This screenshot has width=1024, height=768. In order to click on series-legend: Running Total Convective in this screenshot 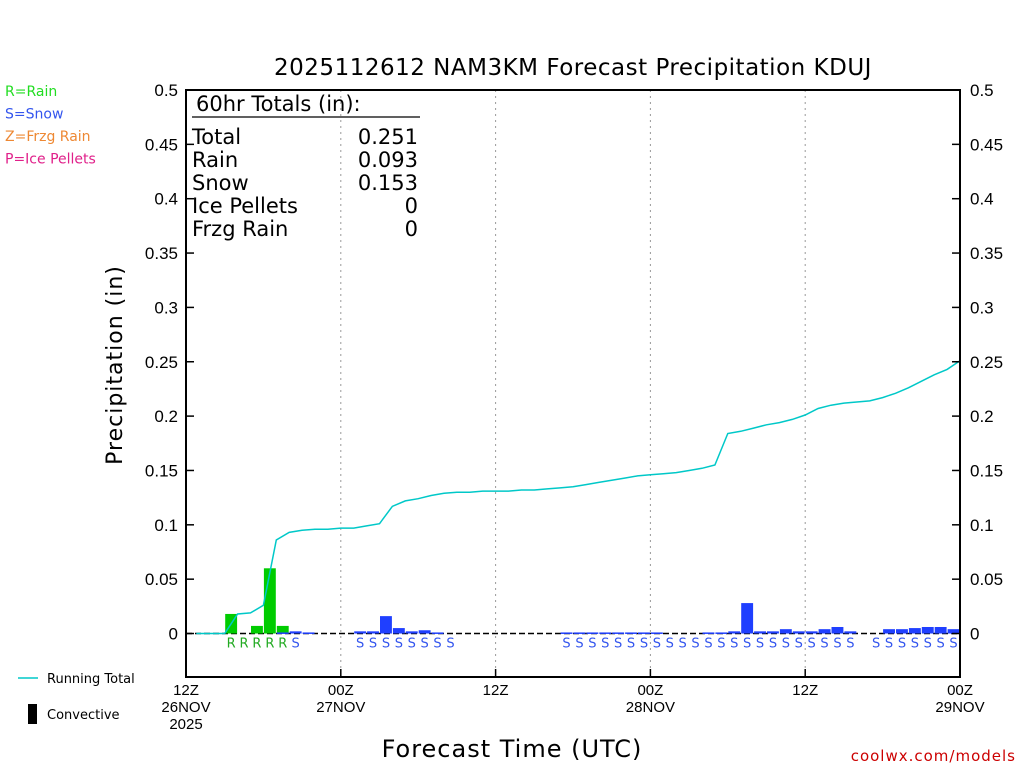, I will do `click(76, 698)`.